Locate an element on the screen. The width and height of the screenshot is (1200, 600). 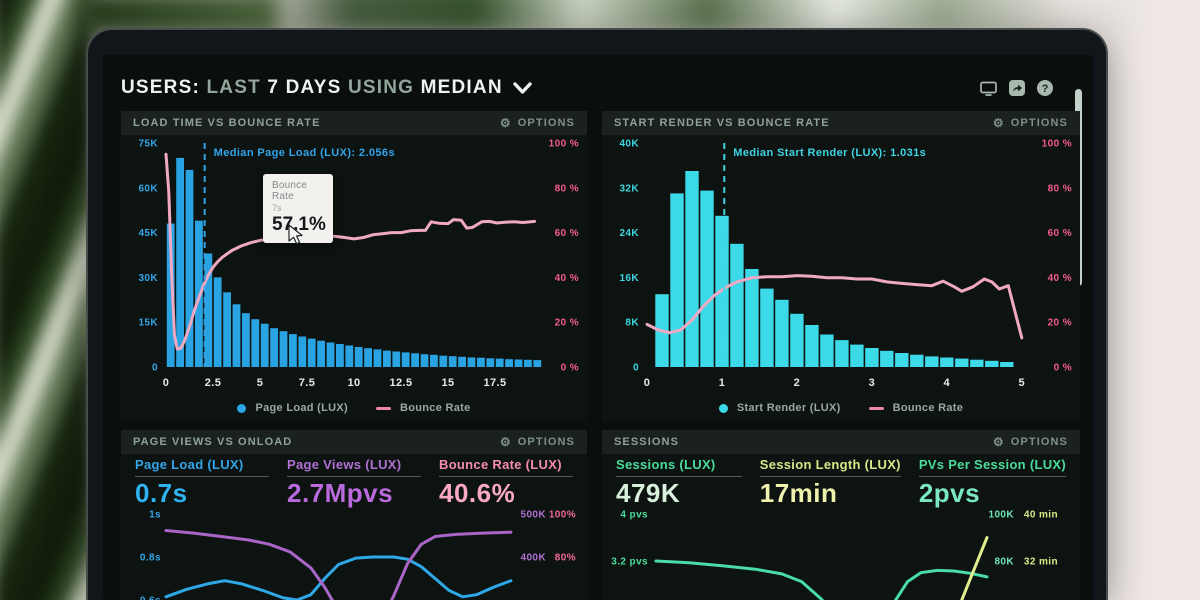
svg-text: 20 % is located at coordinates (567, 323).